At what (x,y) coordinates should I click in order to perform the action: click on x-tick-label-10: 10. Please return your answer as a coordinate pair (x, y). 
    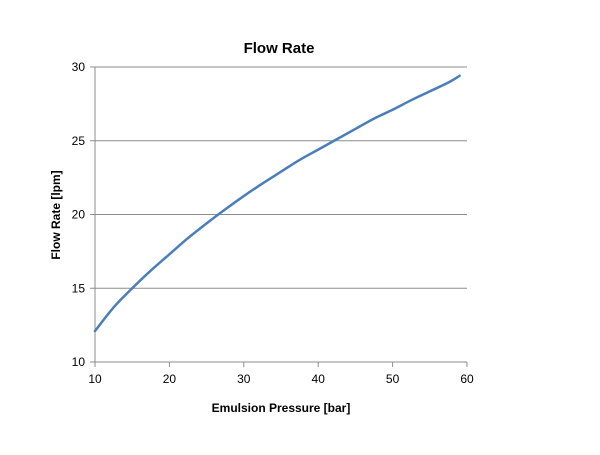
    Looking at the image, I should click on (95, 379).